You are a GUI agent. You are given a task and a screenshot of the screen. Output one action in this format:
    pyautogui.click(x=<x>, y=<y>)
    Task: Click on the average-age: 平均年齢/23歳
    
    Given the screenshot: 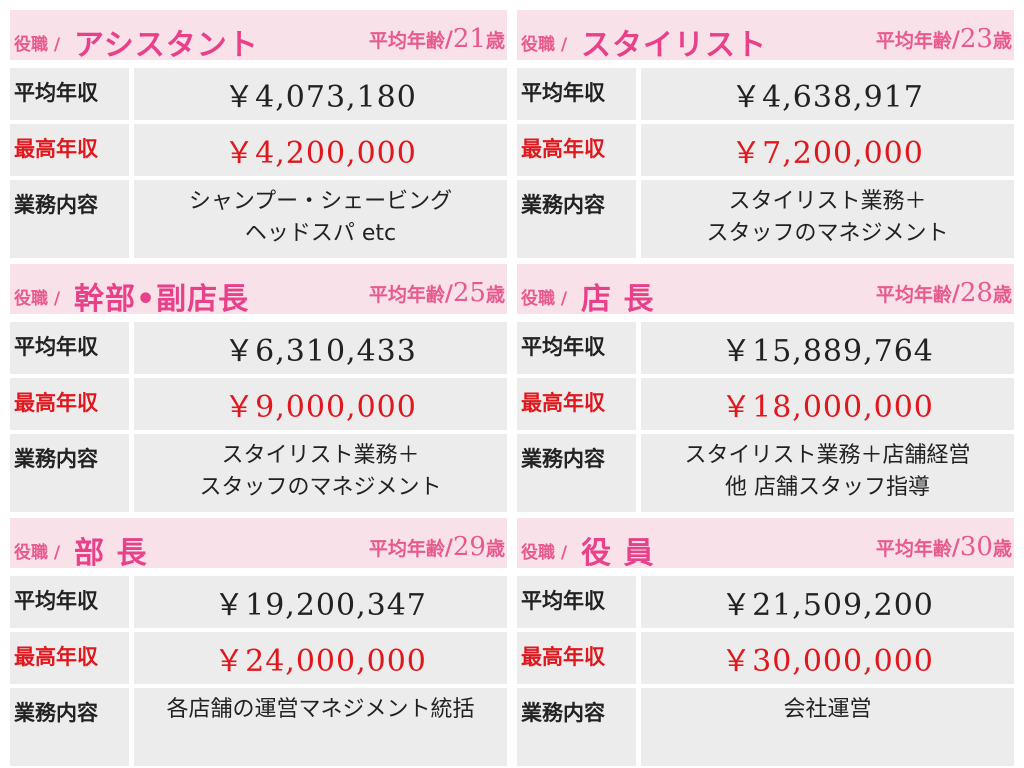 What is the action you would take?
    pyautogui.click(x=944, y=39)
    